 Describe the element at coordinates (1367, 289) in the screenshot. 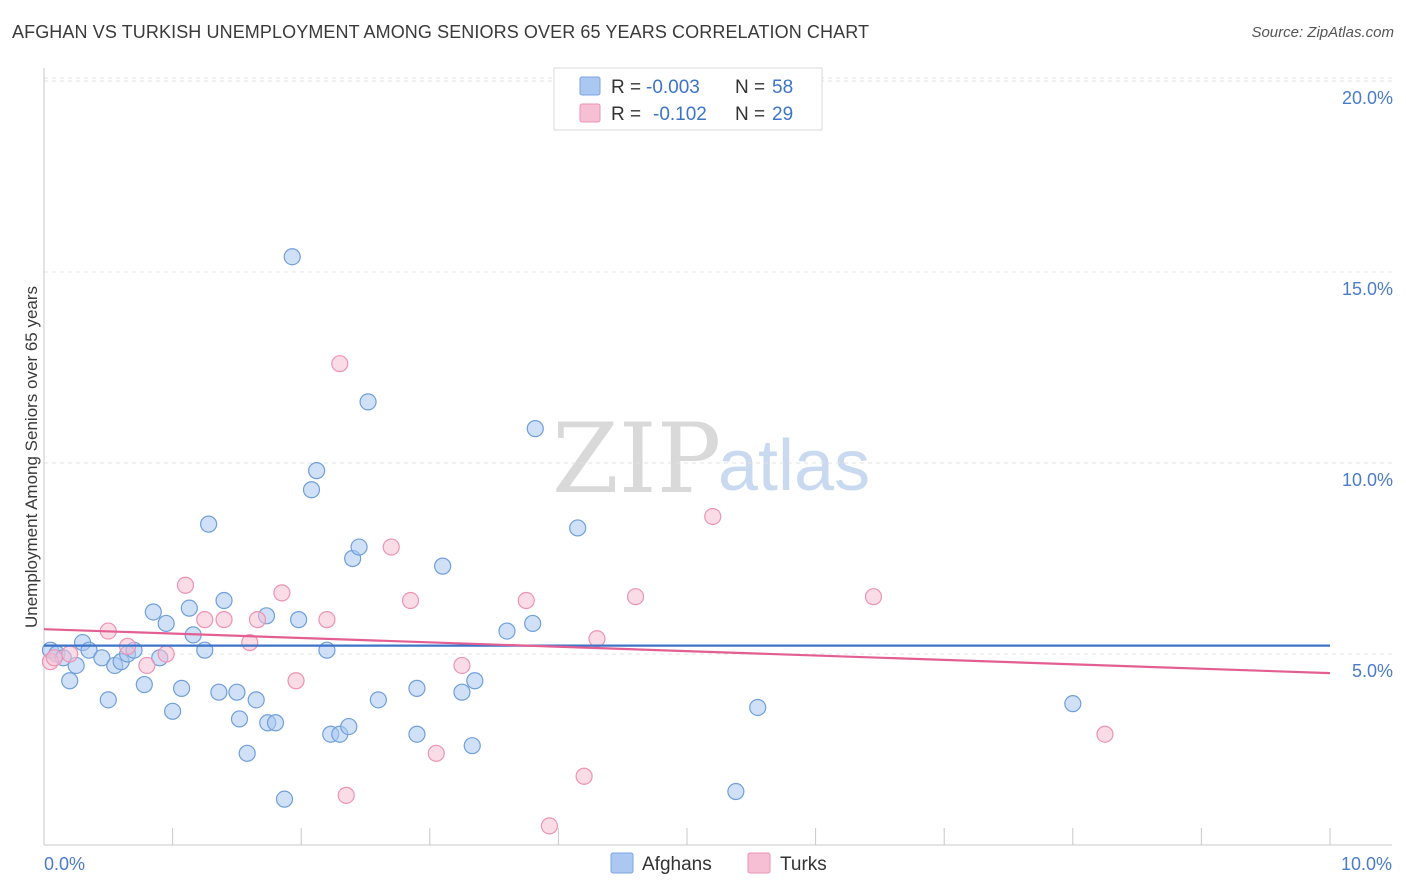

I see `y-tick-label-2: 15.0%` at that location.